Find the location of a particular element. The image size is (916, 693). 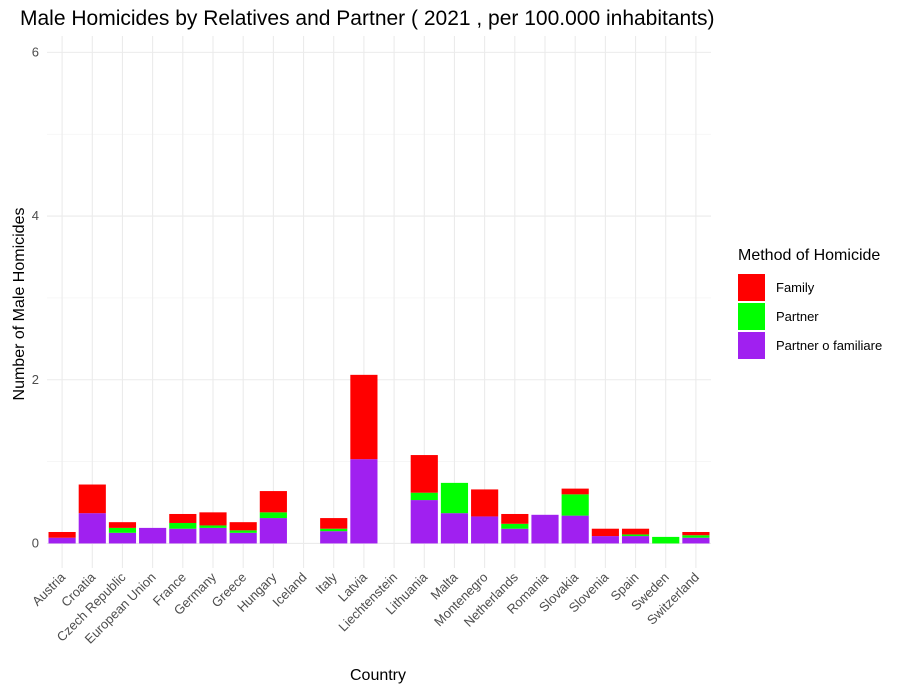

bar-montenegro-family is located at coordinates (485, 503).